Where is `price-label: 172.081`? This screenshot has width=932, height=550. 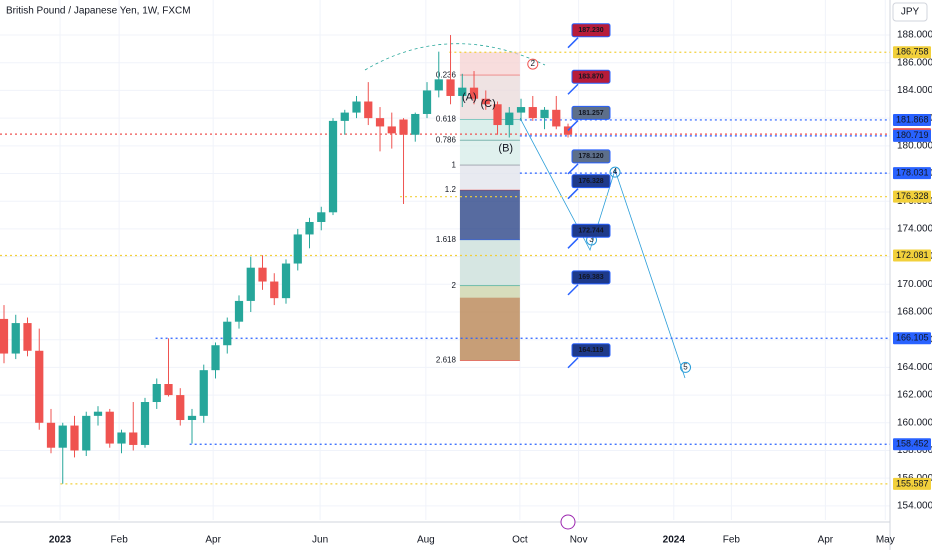
price-label: 172.081 is located at coordinates (912, 255).